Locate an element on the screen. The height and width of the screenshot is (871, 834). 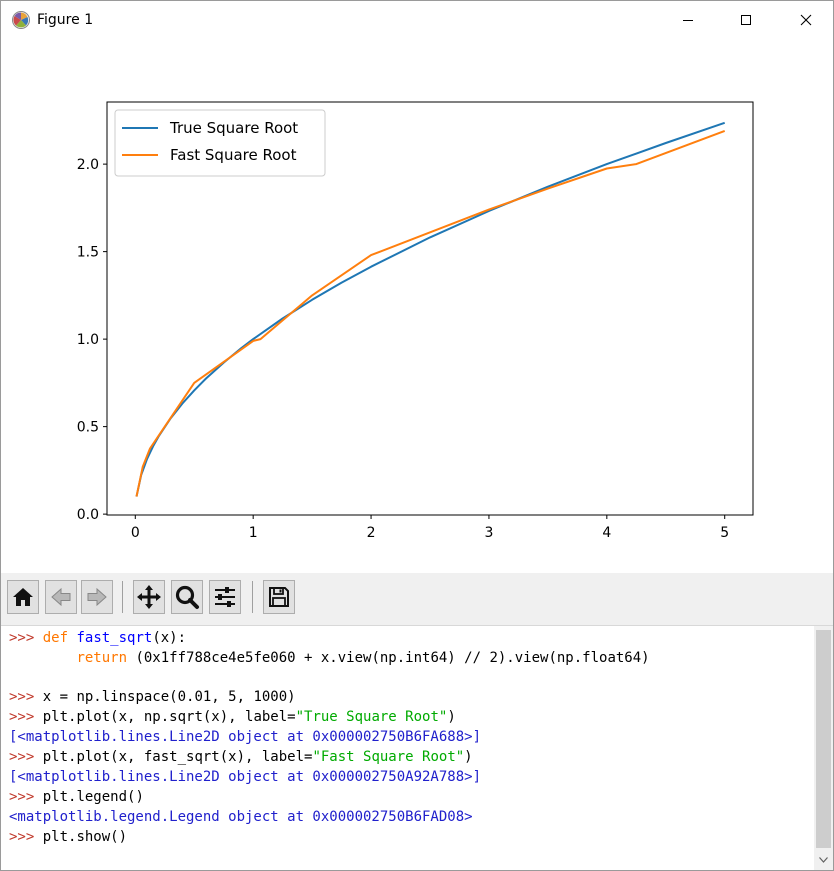
sliders-icon is located at coordinates (225, 597).